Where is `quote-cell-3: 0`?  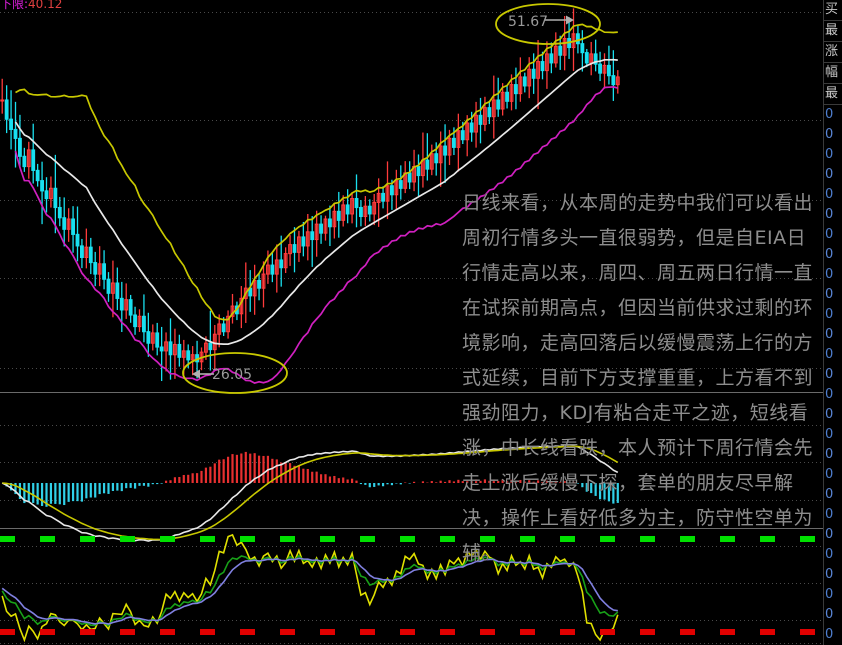 quote-cell-3: 0 is located at coordinates (829, 174).